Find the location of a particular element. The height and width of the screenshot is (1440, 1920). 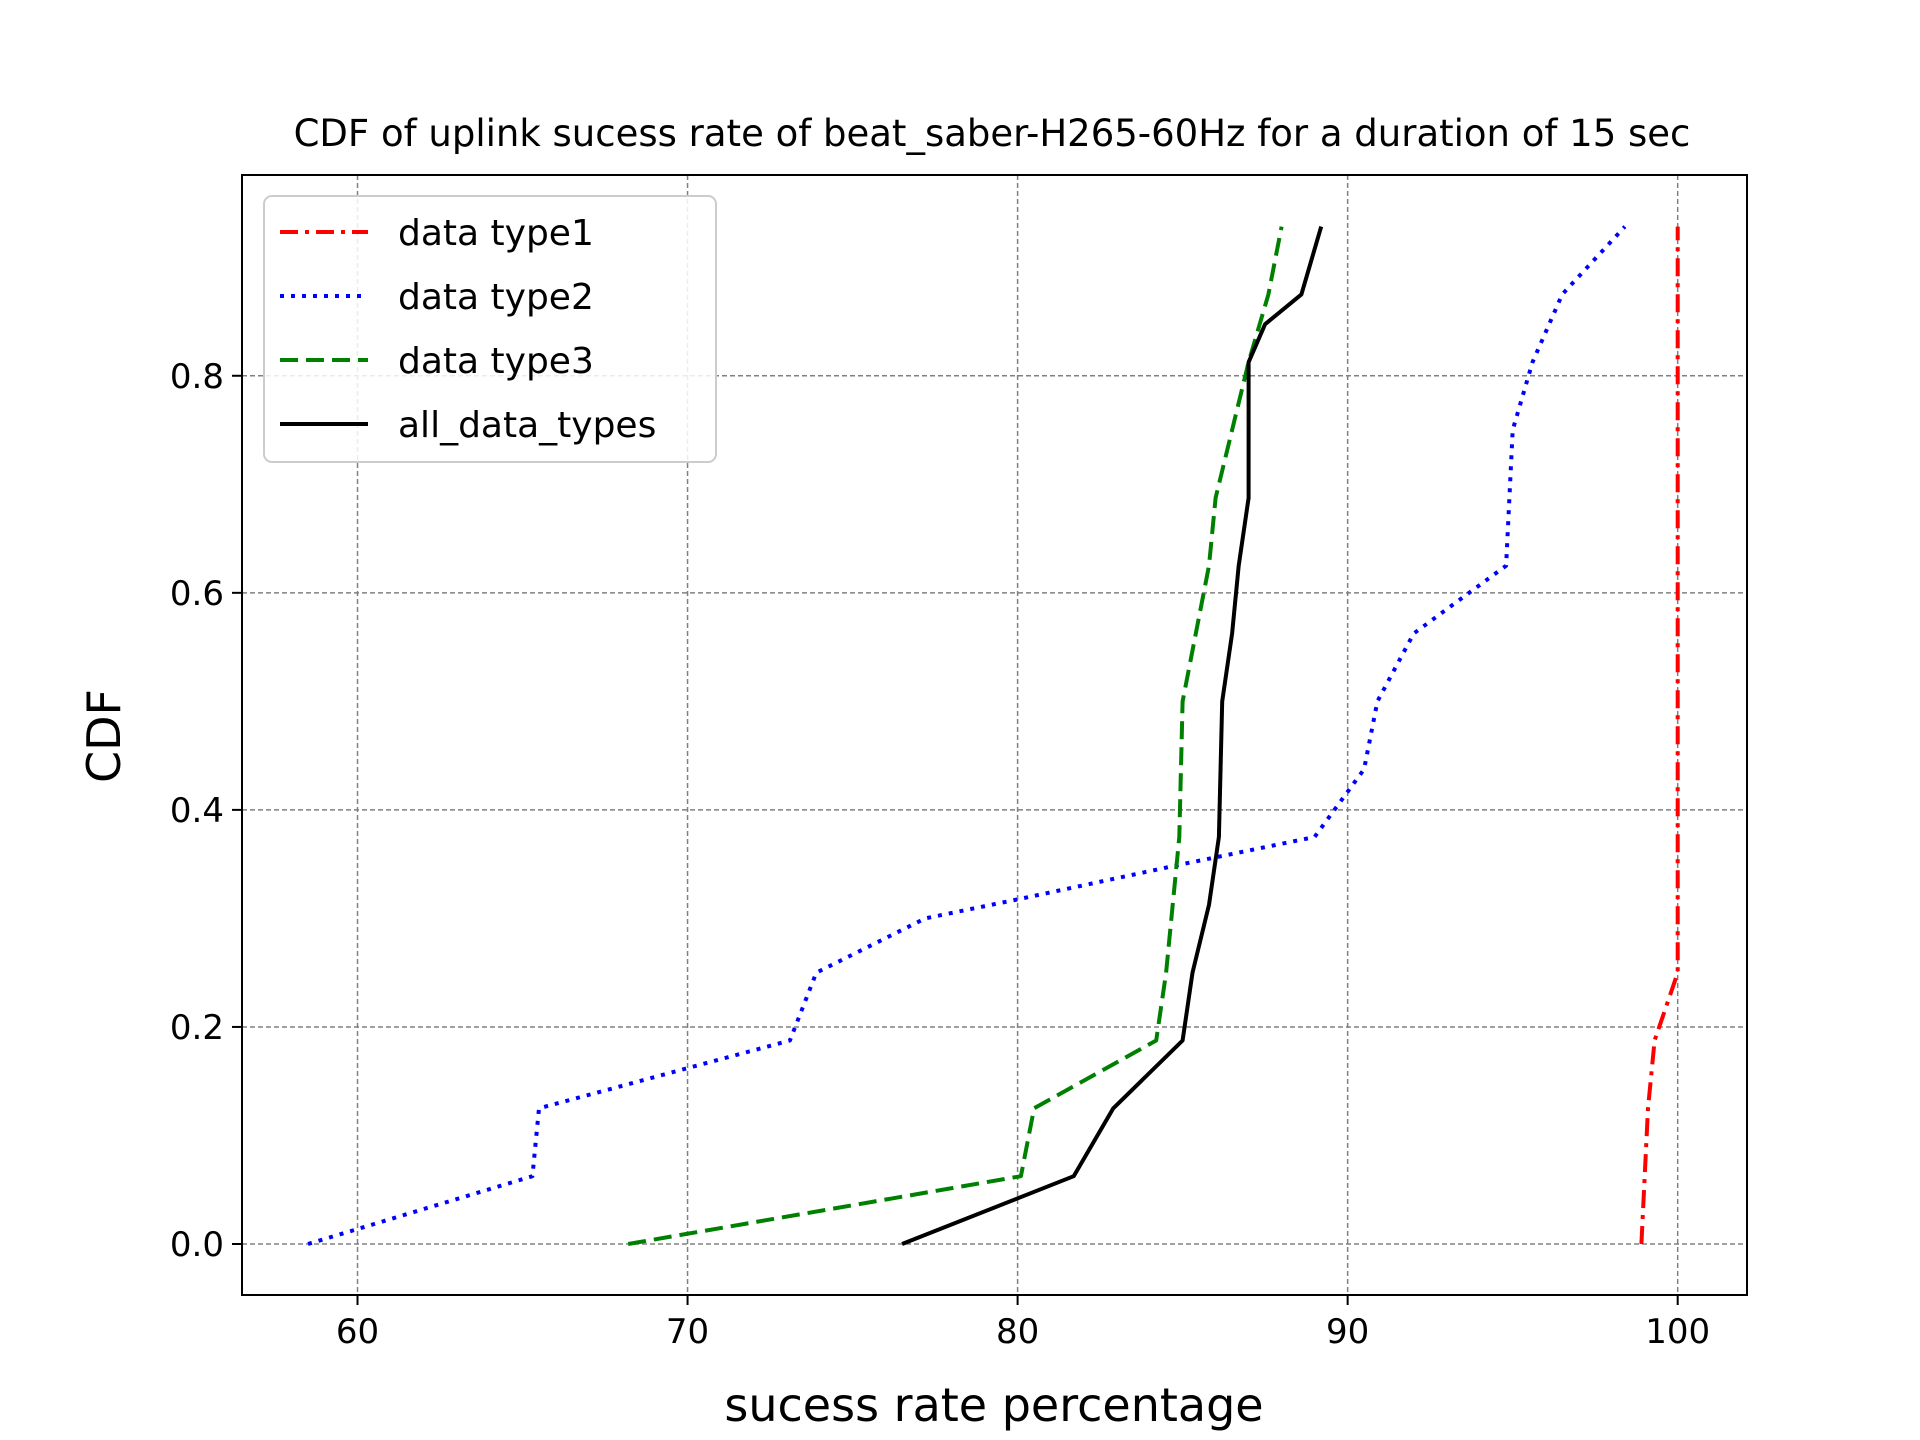

x-tick-label: 80 is located at coordinates (1017, 1332).